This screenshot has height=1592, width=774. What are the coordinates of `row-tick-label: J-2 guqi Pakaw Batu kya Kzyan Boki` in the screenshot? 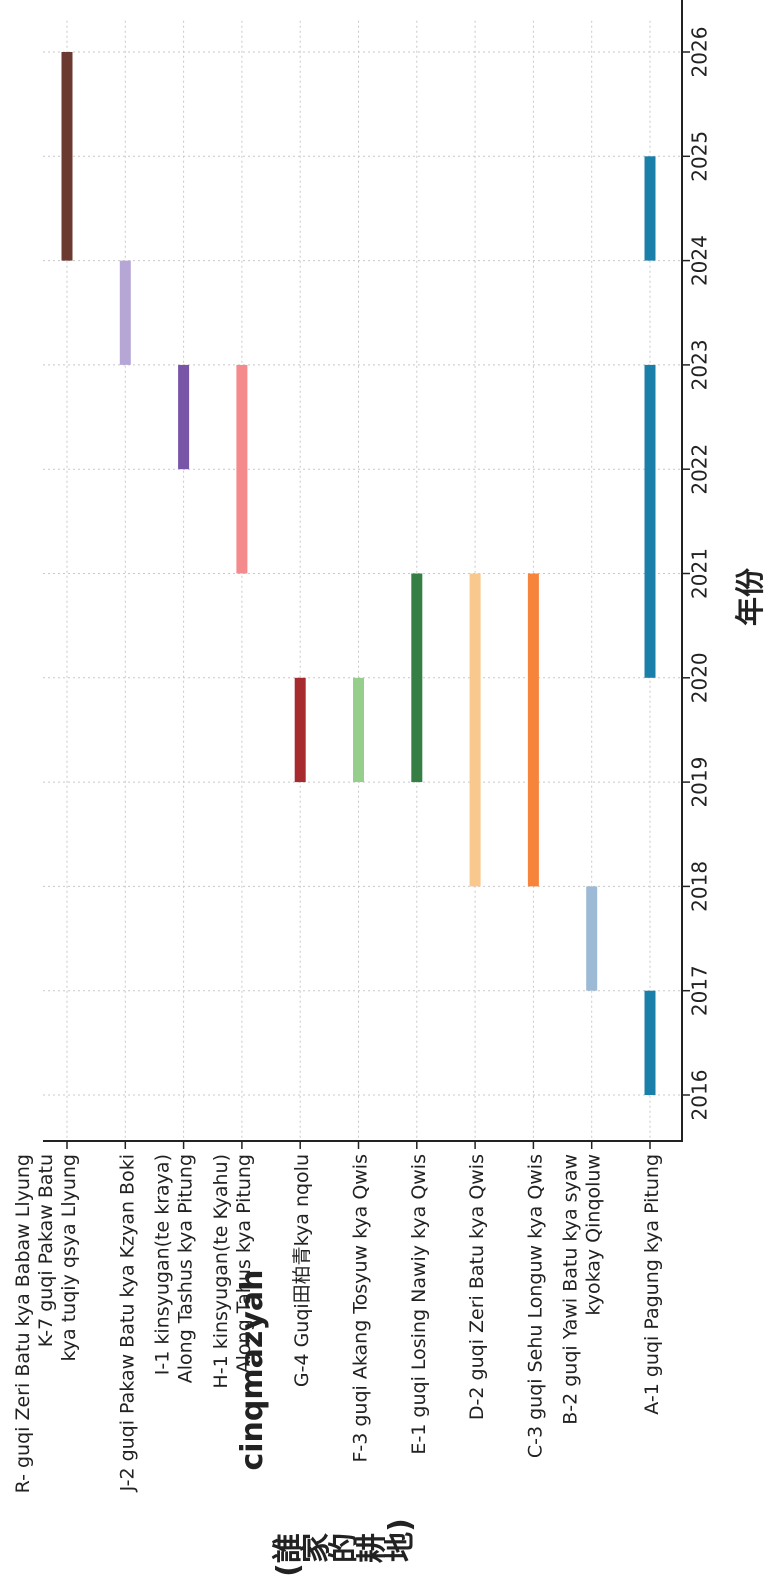 It's located at (127, 1323).